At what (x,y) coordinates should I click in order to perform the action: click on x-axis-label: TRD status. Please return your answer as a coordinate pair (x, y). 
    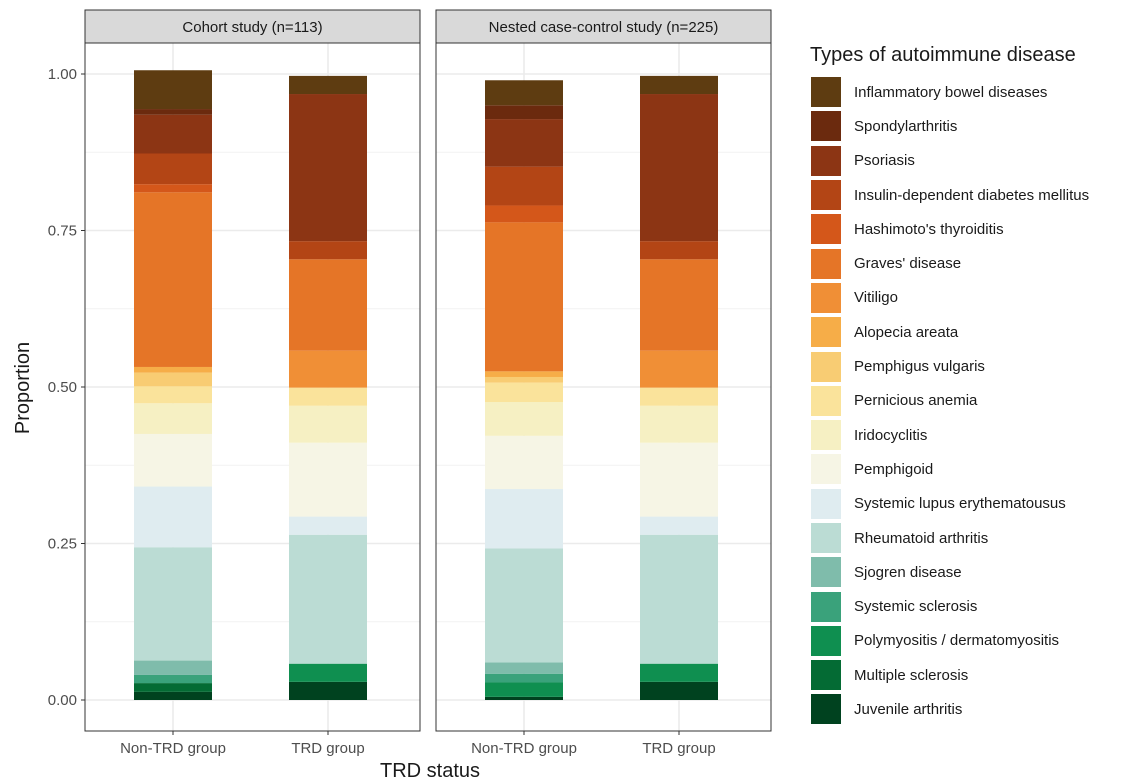
    Looking at the image, I should click on (430, 770).